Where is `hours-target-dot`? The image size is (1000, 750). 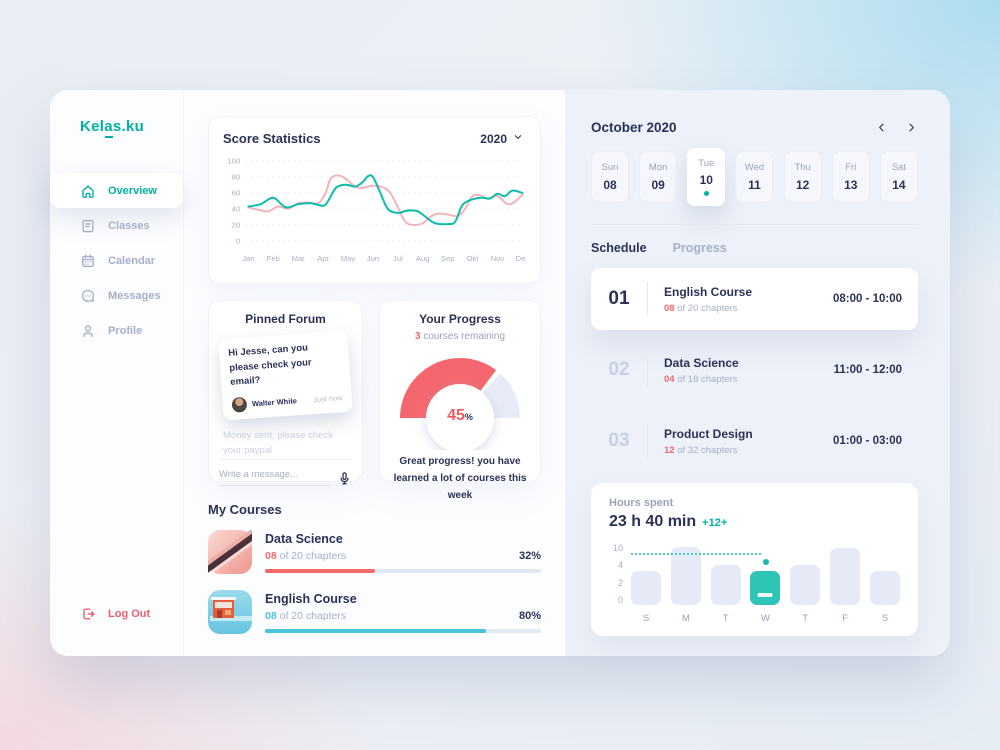 hours-target-dot is located at coordinates (765, 562).